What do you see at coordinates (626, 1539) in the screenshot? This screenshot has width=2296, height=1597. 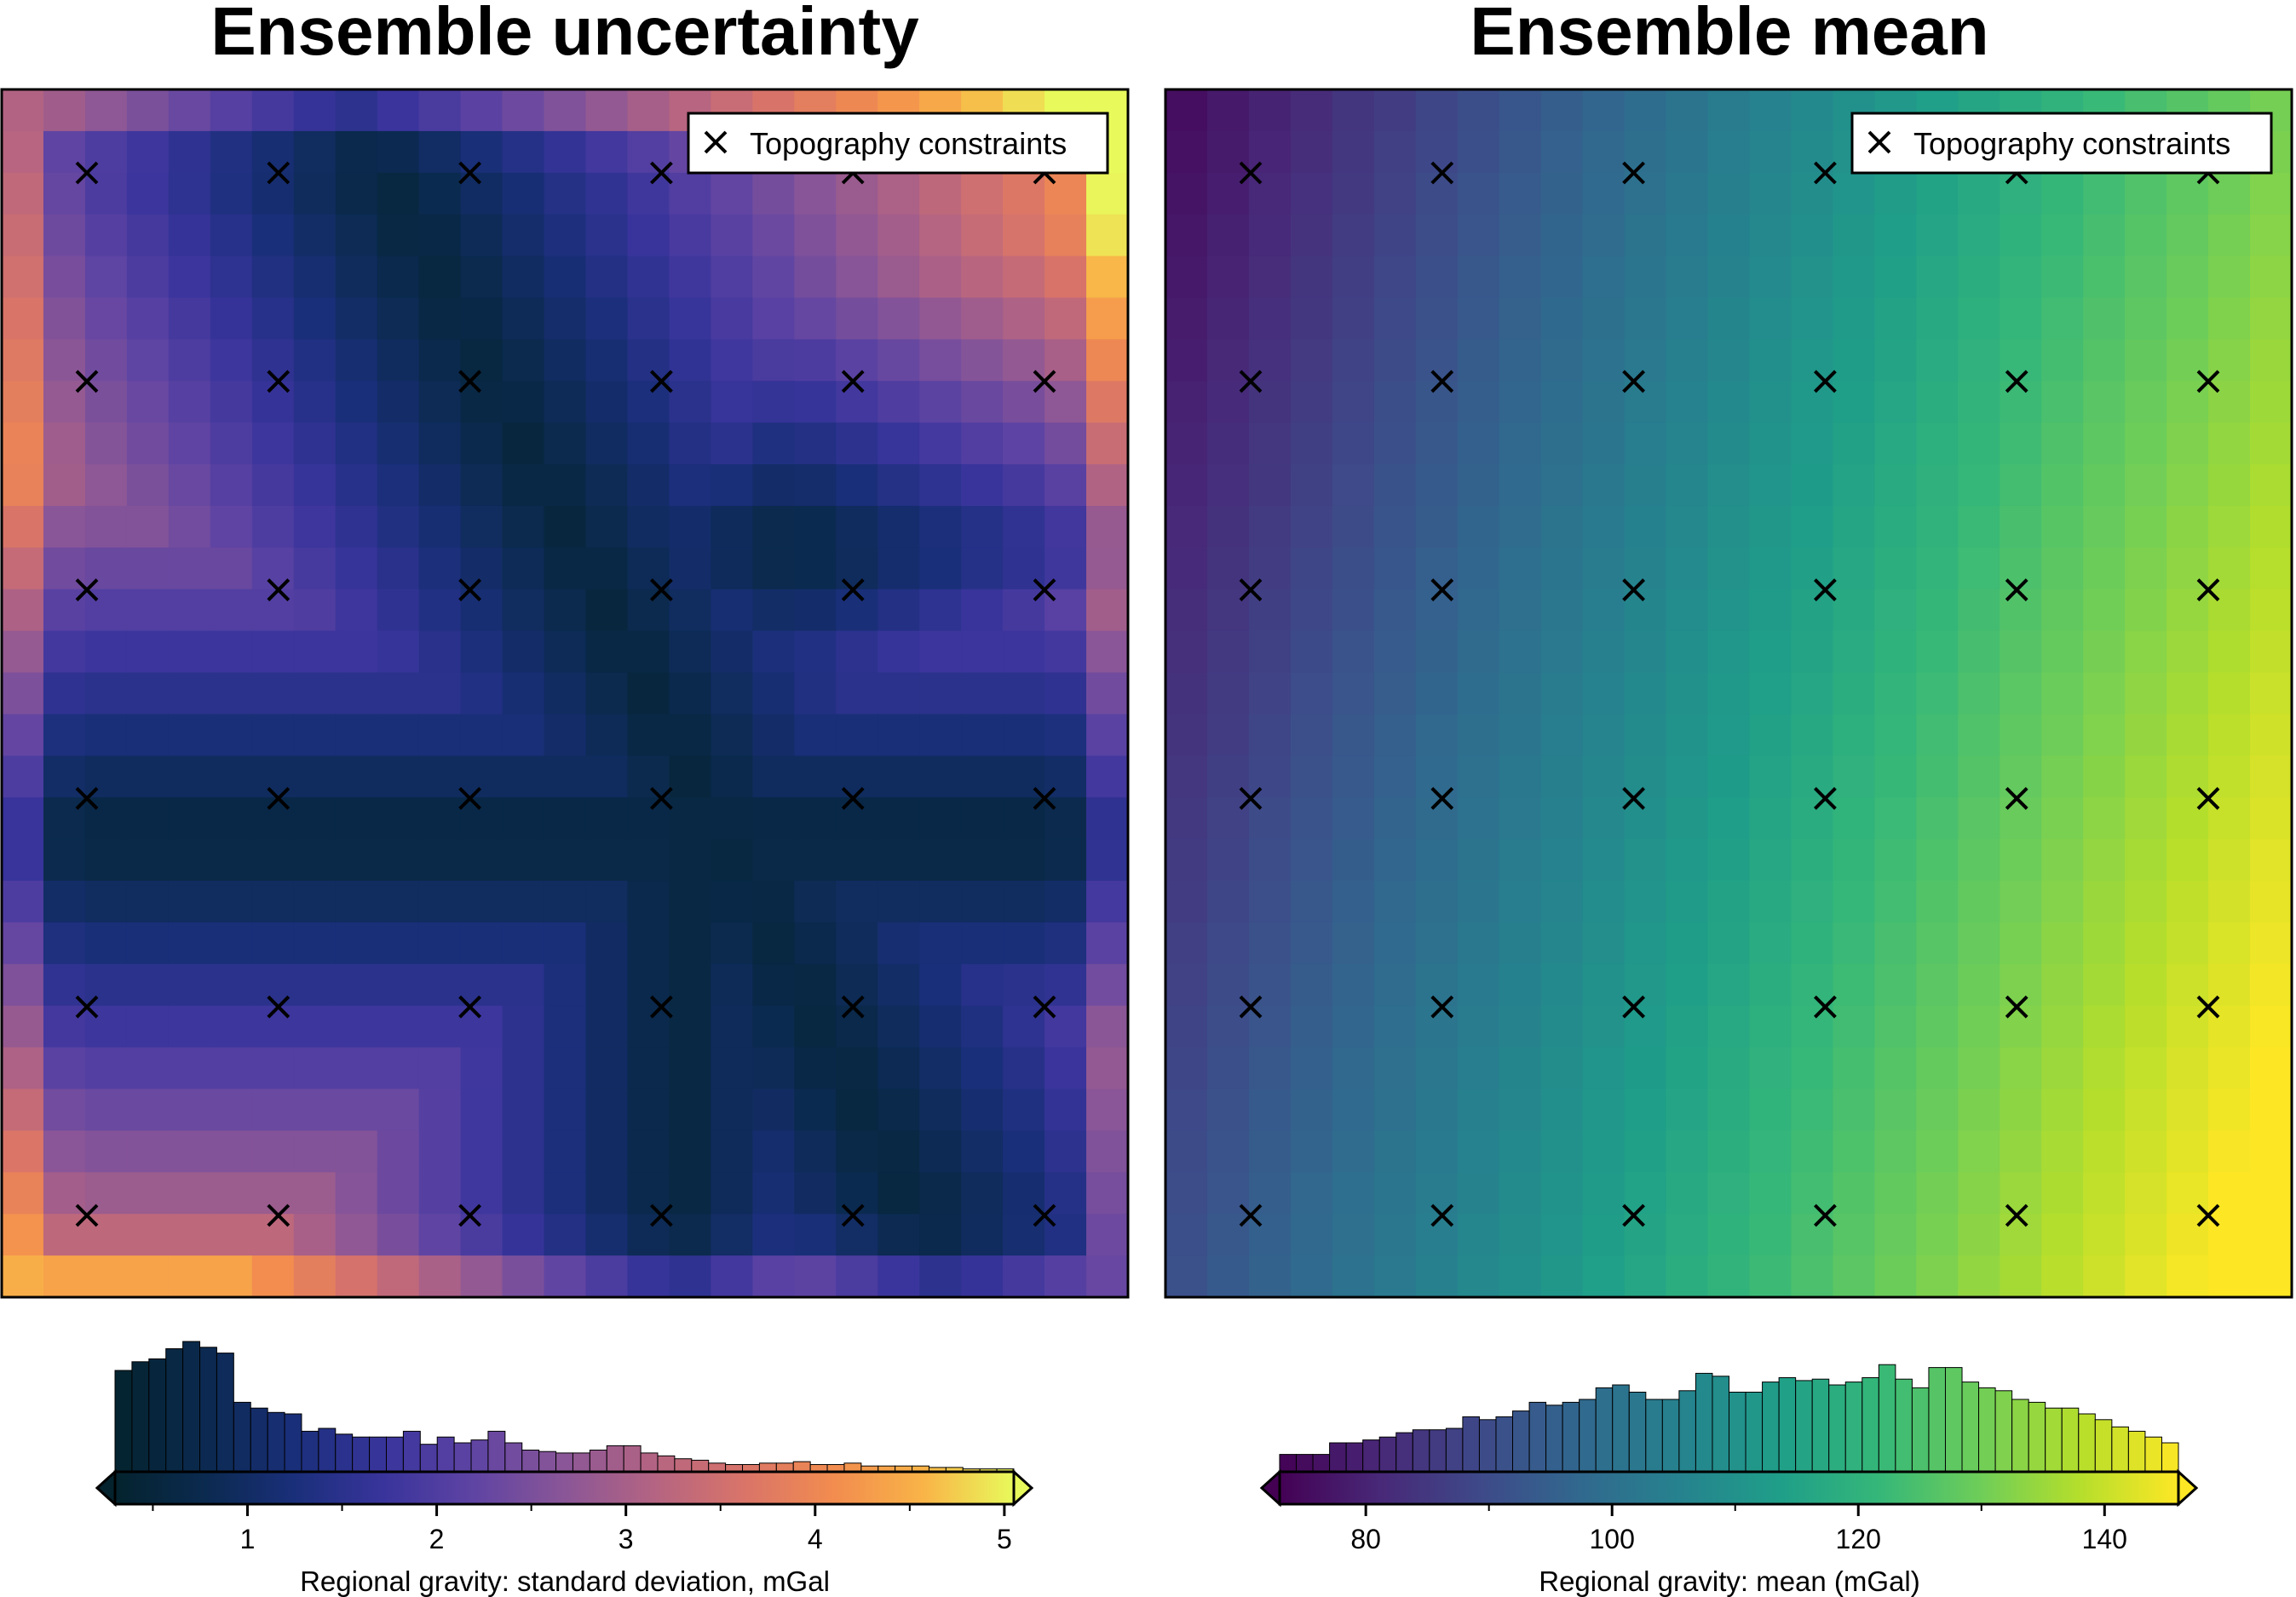 I see `colorbar-tick-label: 3` at bounding box center [626, 1539].